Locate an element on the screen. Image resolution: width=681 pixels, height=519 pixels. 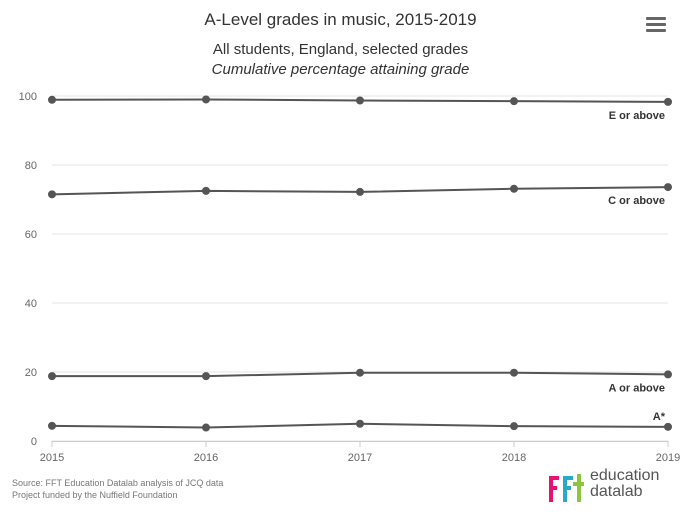
x-tick-label: 2017 is located at coordinates (360, 458).